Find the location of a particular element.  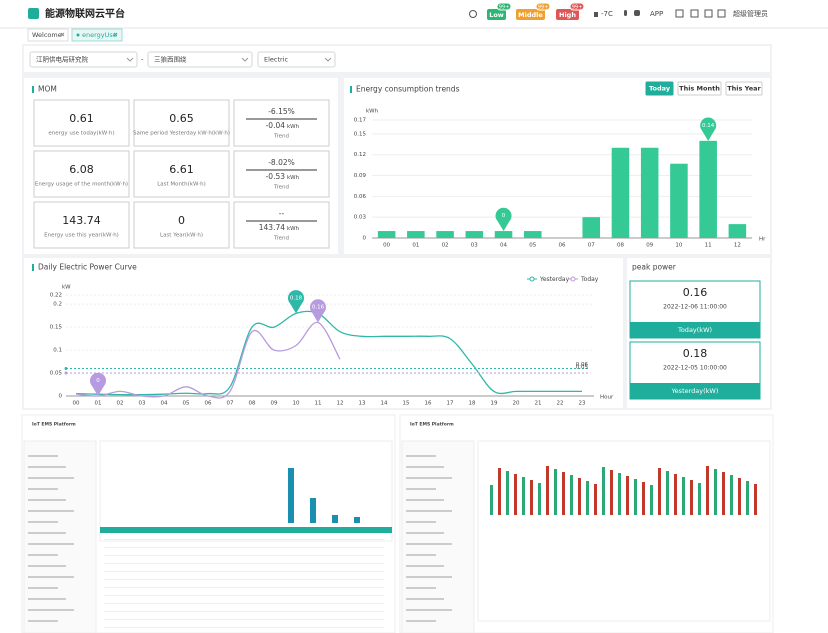

mom-value: 0 is located at coordinates (181, 220).